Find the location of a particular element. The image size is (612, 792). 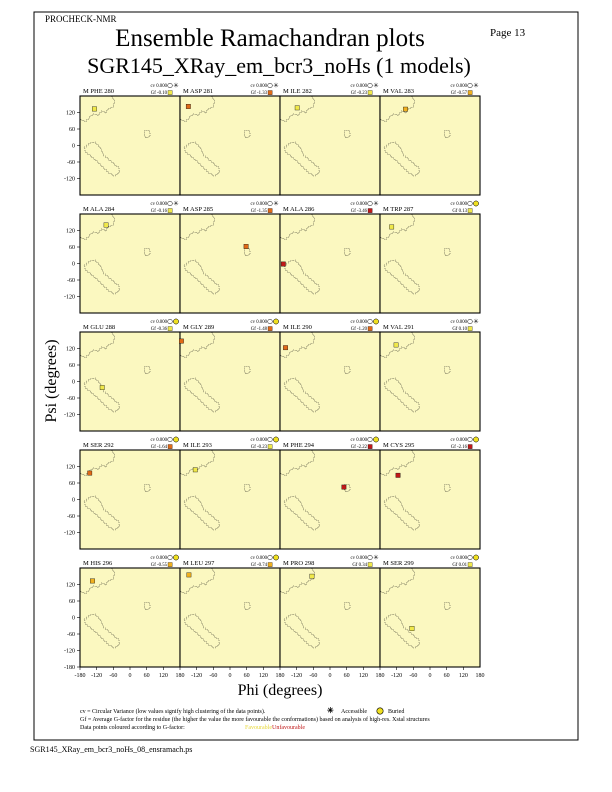

residue-label: M ALA 284 is located at coordinates (99, 209).